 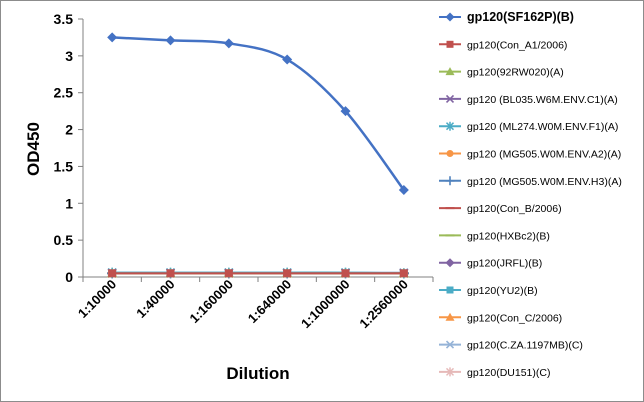 I want to click on x-axis-title: Dilution, so click(x=257, y=373).